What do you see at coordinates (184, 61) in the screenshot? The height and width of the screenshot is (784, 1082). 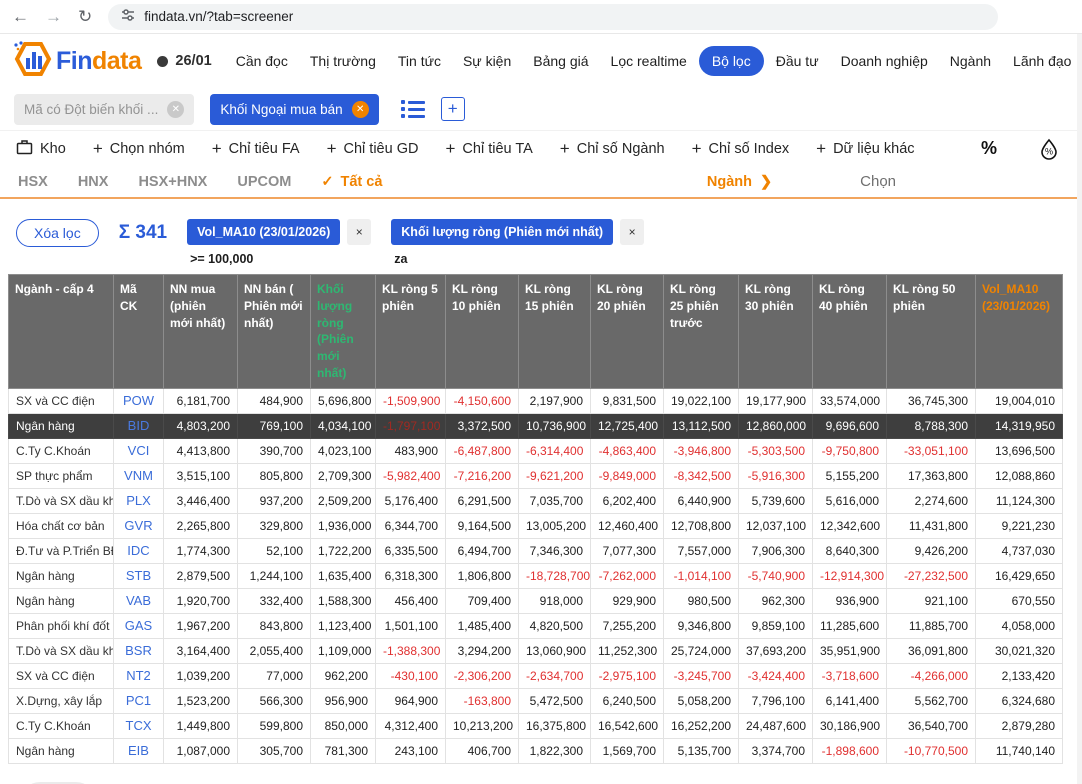 I see `session-date: 26/01` at bounding box center [184, 61].